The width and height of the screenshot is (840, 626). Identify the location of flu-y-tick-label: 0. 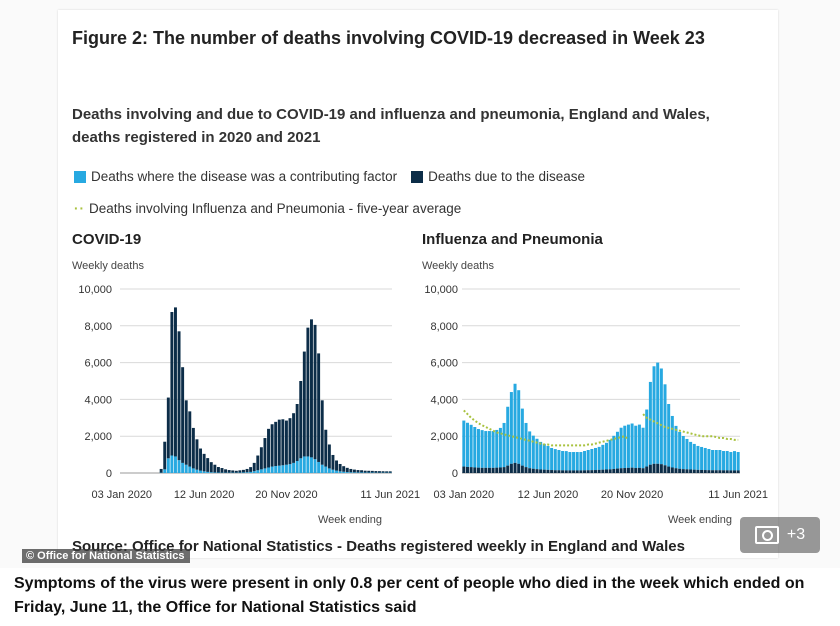
(455, 474).